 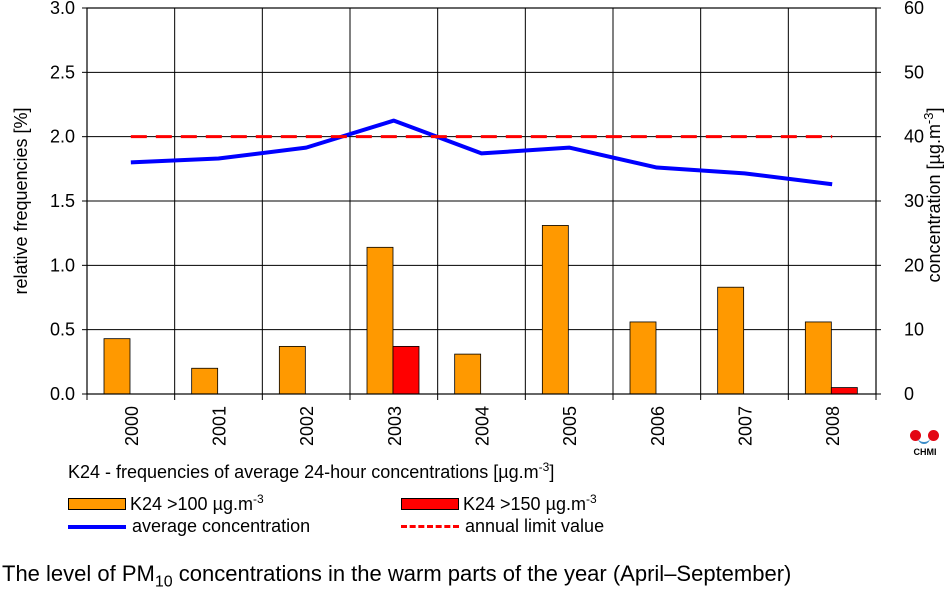 What do you see at coordinates (132, 426) in the screenshot?
I see `x-tick-label: 2000` at bounding box center [132, 426].